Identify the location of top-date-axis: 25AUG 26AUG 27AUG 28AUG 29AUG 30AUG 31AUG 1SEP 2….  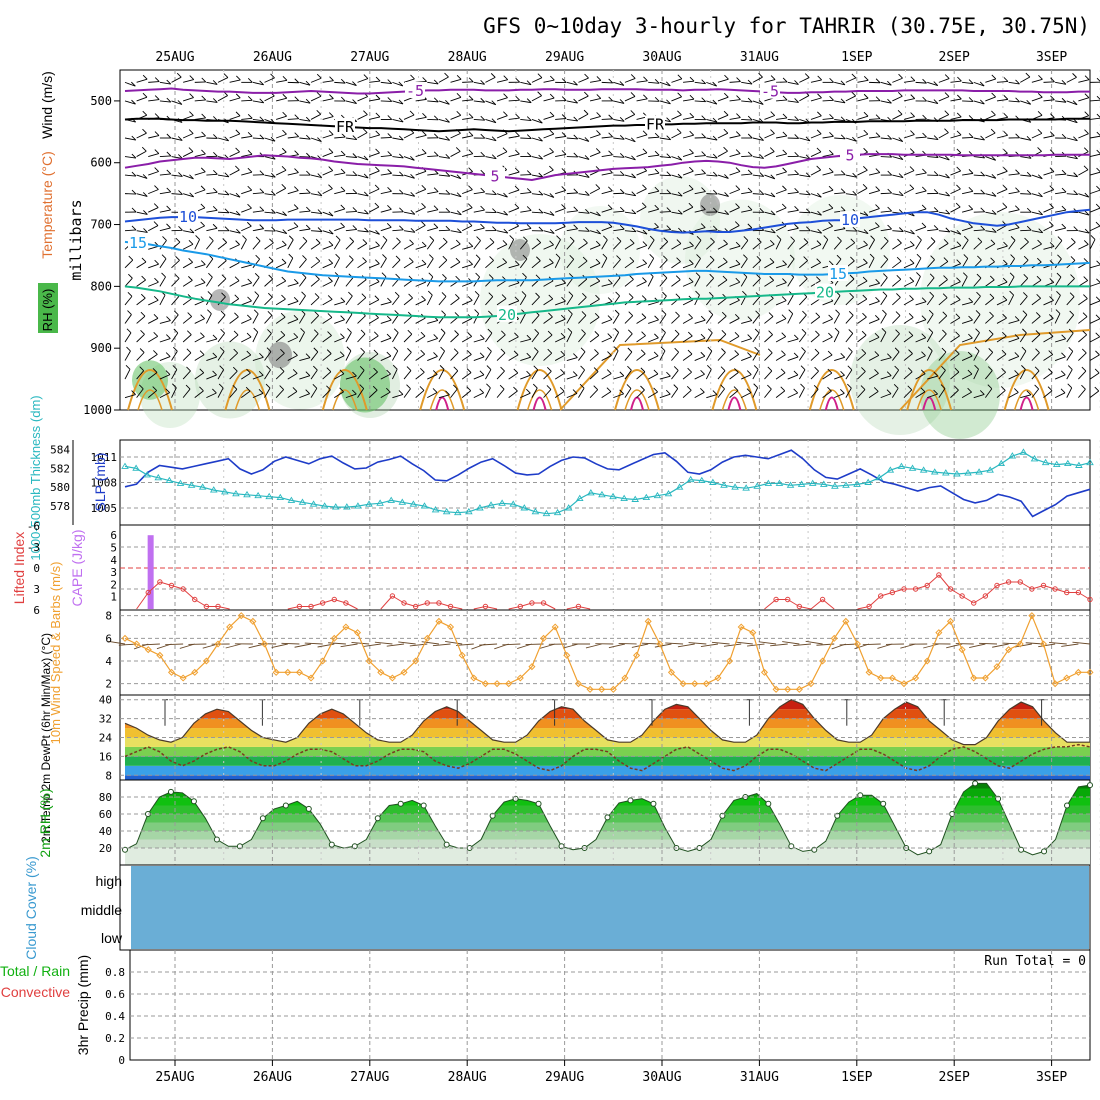
(611, 57).